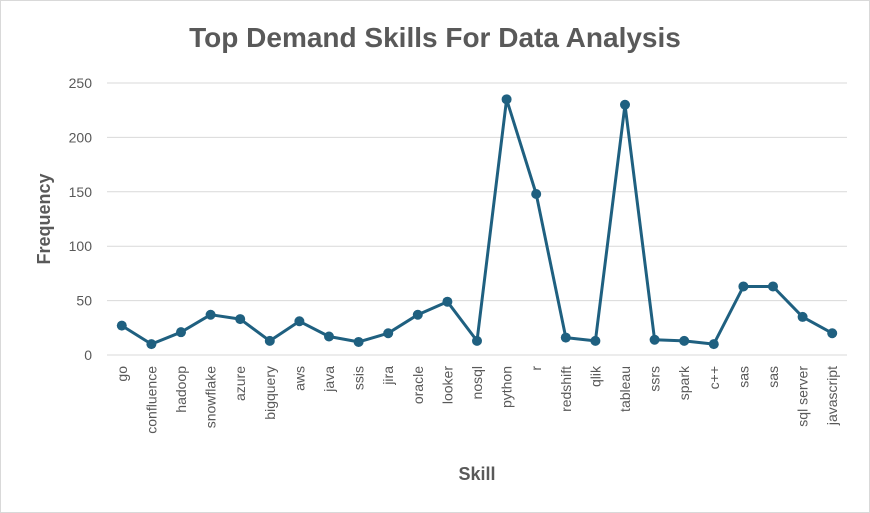 The height and width of the screenshot is (513, 870). I want to click on chart-title: Top Demand Skills For Data Analysis, so click(435, 37).